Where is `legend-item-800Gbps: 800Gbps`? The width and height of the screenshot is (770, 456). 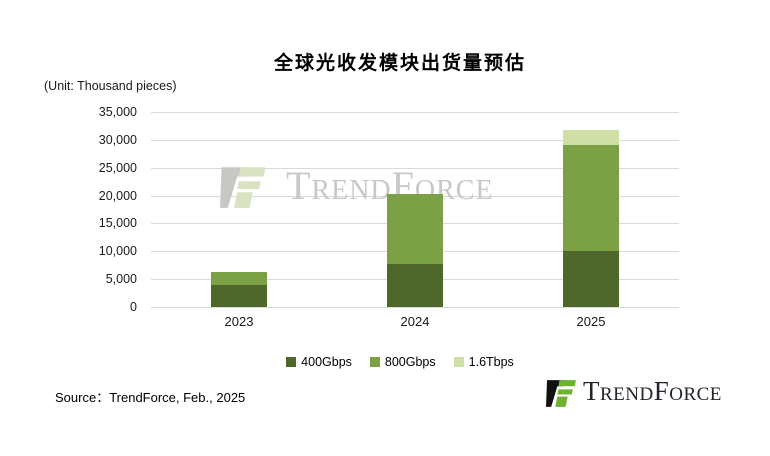 legend-item-800Gbps: 800Gbps is located at coordinates (402, 362).